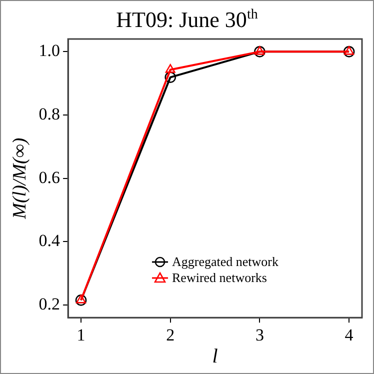  Describe the element at coordinates (49, 114) in the screenshot. I see `y-tick-label: 0.8` at that location.